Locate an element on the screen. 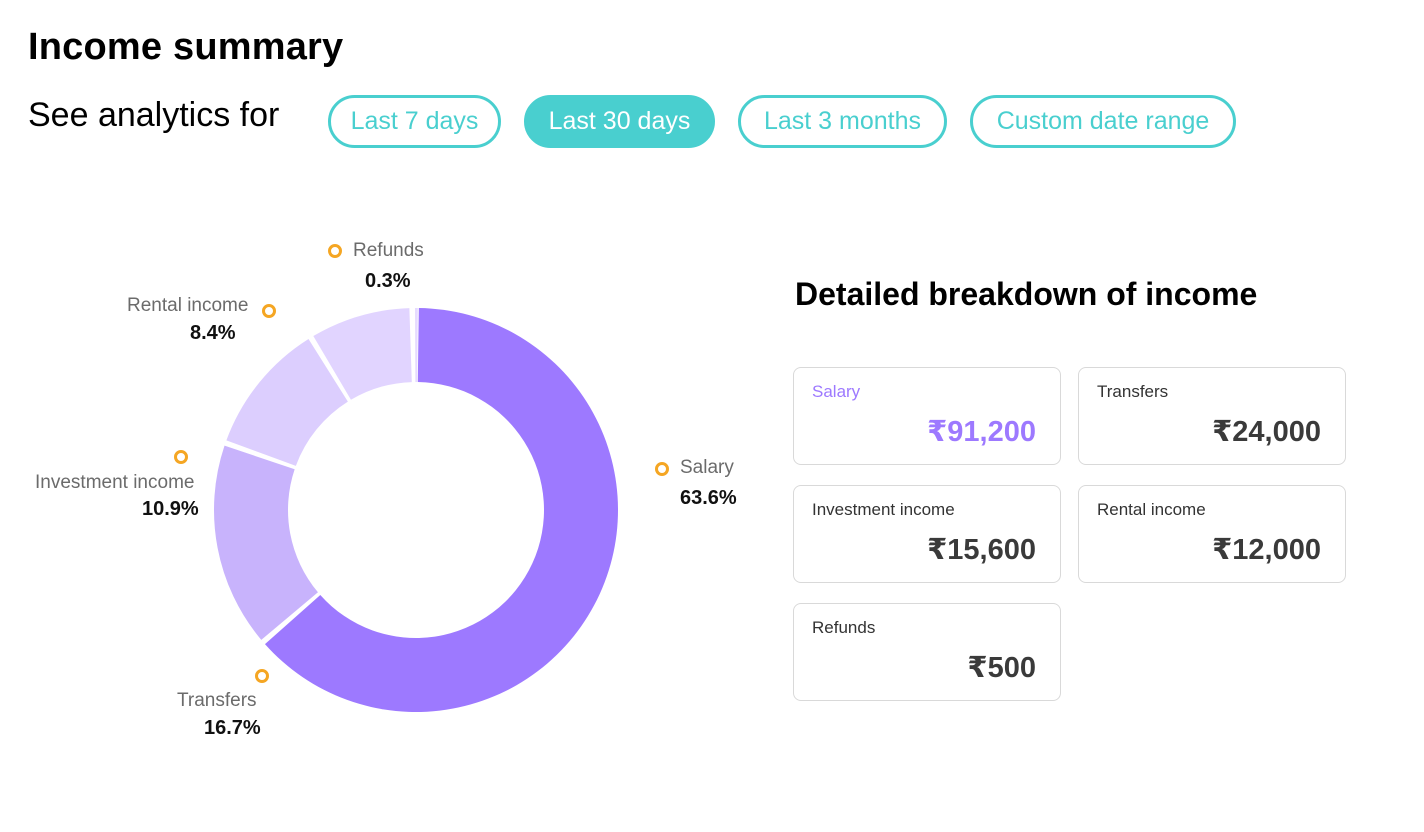  slice-label-transfers: Transfers is located at coordinates (217, 700).